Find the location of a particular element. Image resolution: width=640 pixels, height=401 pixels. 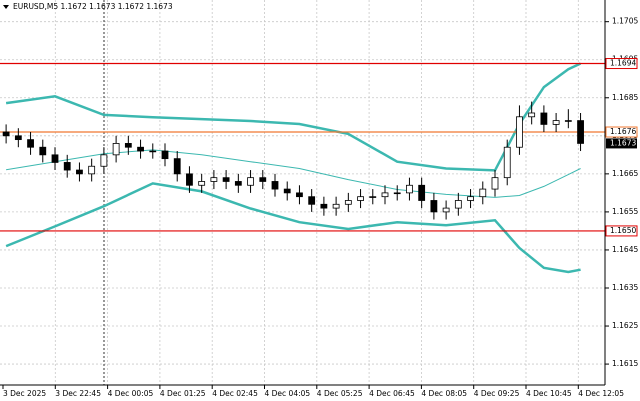

x-tick-label: 4 Dec 04:05 is located at coordinates (288, 393).